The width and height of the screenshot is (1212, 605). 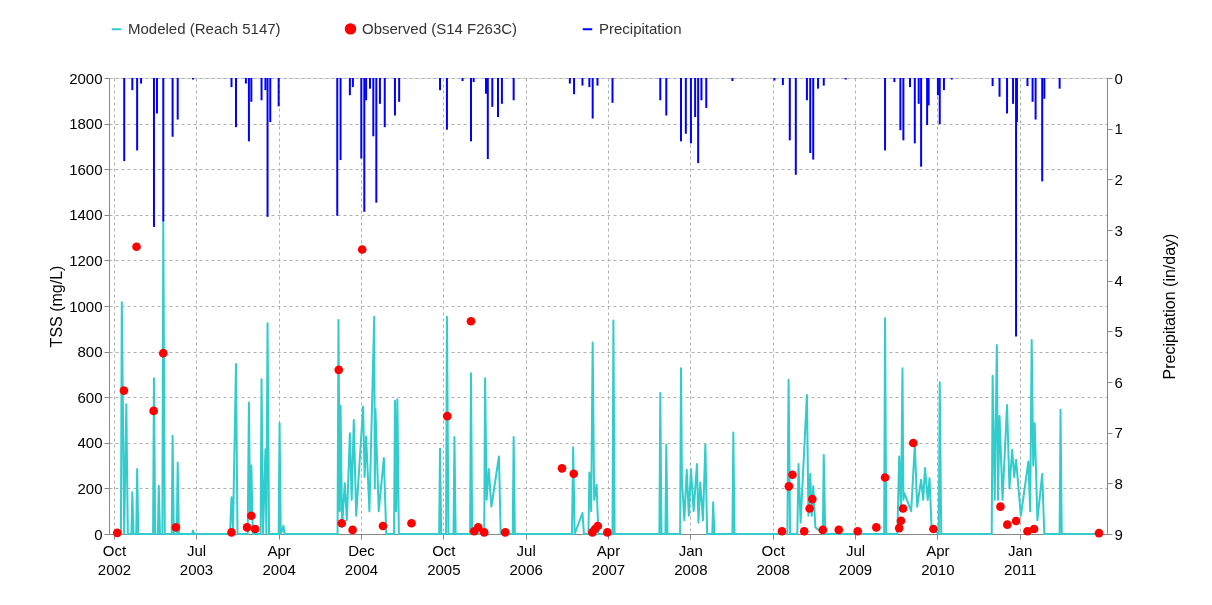 What do you see at coordinates (204, 29) in the screenshot?
I see `legend-label: Modeled (Reach 5147)` at bounding box center [204, 29].